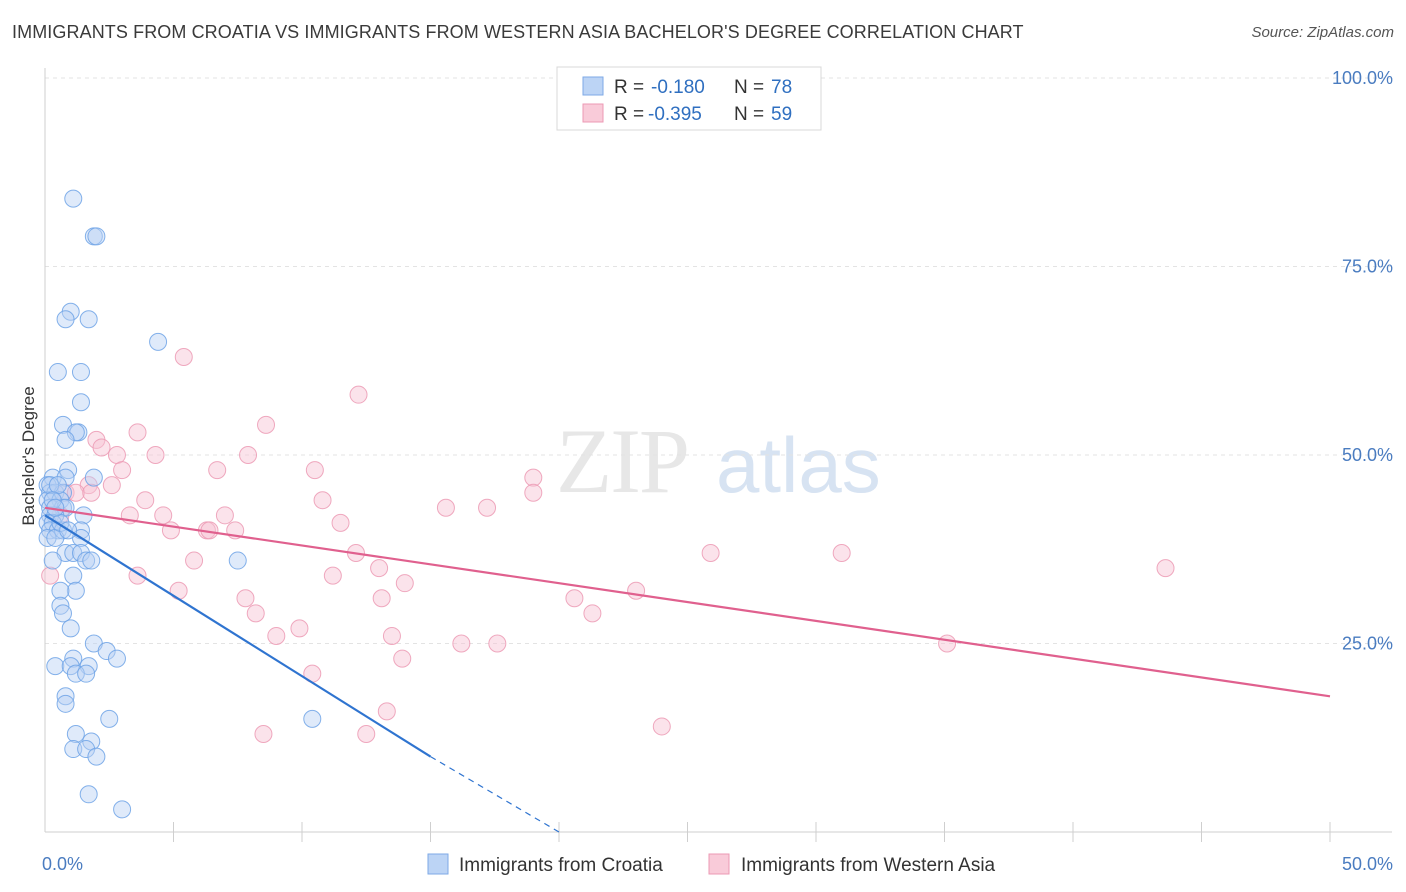 Image resolution: width=1406 pixels, height=892 pixels. Describe the element at coordinates (749, 87) in the screenshot. I see `legend-n-label-1: N =` at that location.